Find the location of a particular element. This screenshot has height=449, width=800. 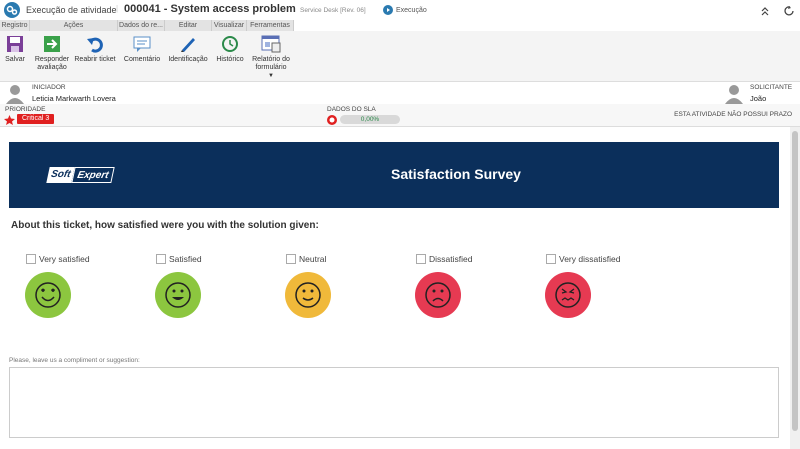

module-name: Execução de atividade is located at coordinates (71, 10).